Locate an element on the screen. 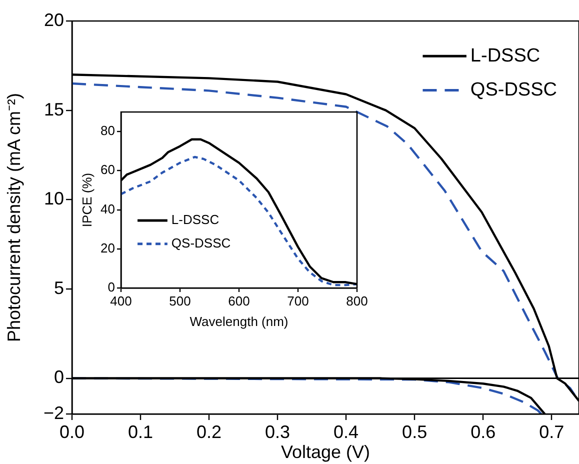 This screenshot has width=579, height=464. y-tick-label: 15 is located at coordinates (54, 109).